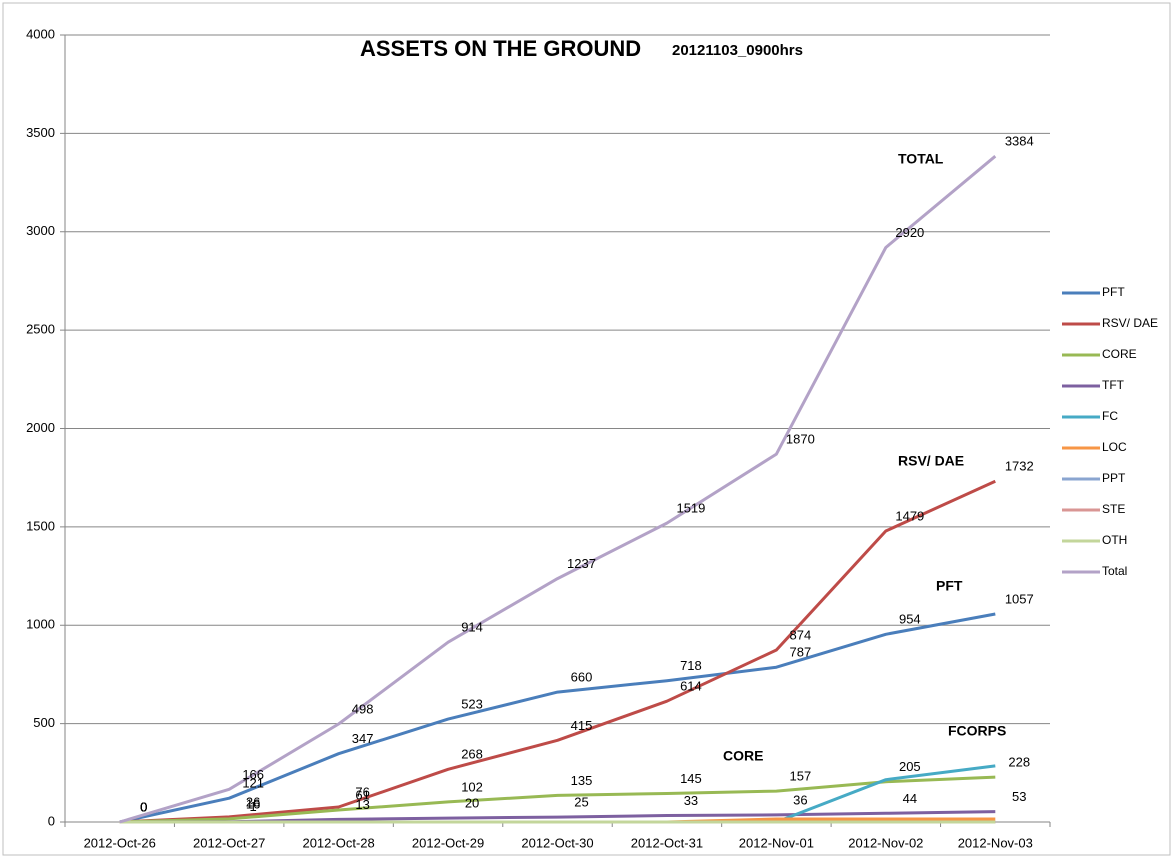 This screenshot has height=859, width=1174. Describe the element at coordinates (1114, 540) in the screenshot. I see `legend-label: OTH` at that location.